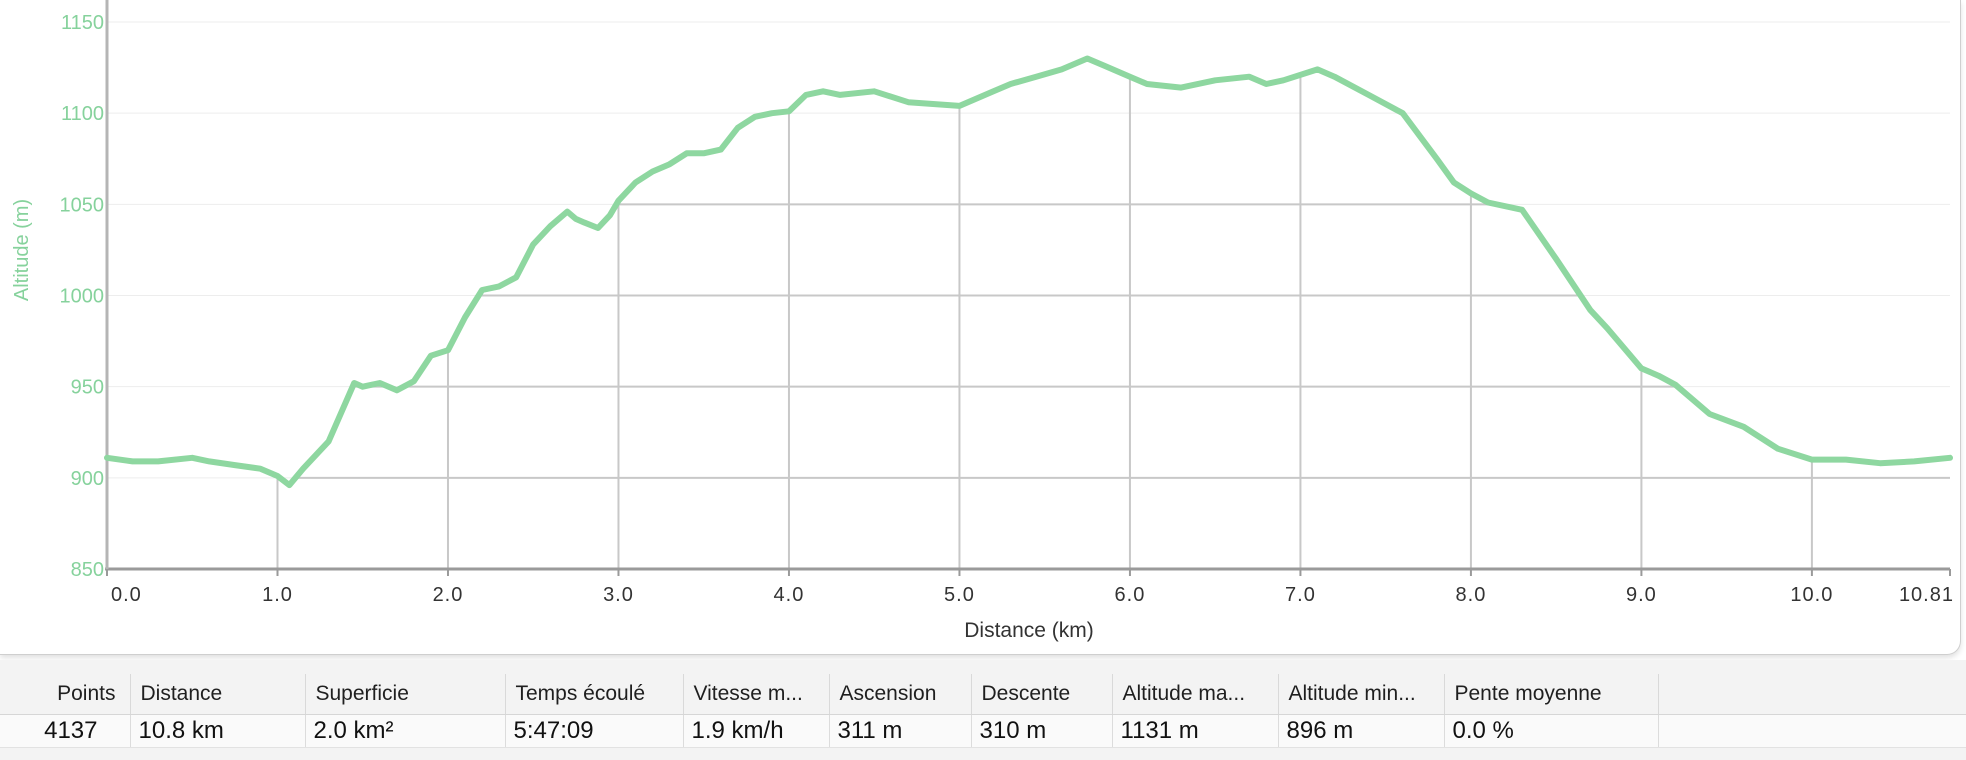 The width and height of the screenshot is (1966, 760). What do you see at coordinates (87, 570) in the screenshot?
I see `y-tick-label: 850` at bounding box center [87, 570].